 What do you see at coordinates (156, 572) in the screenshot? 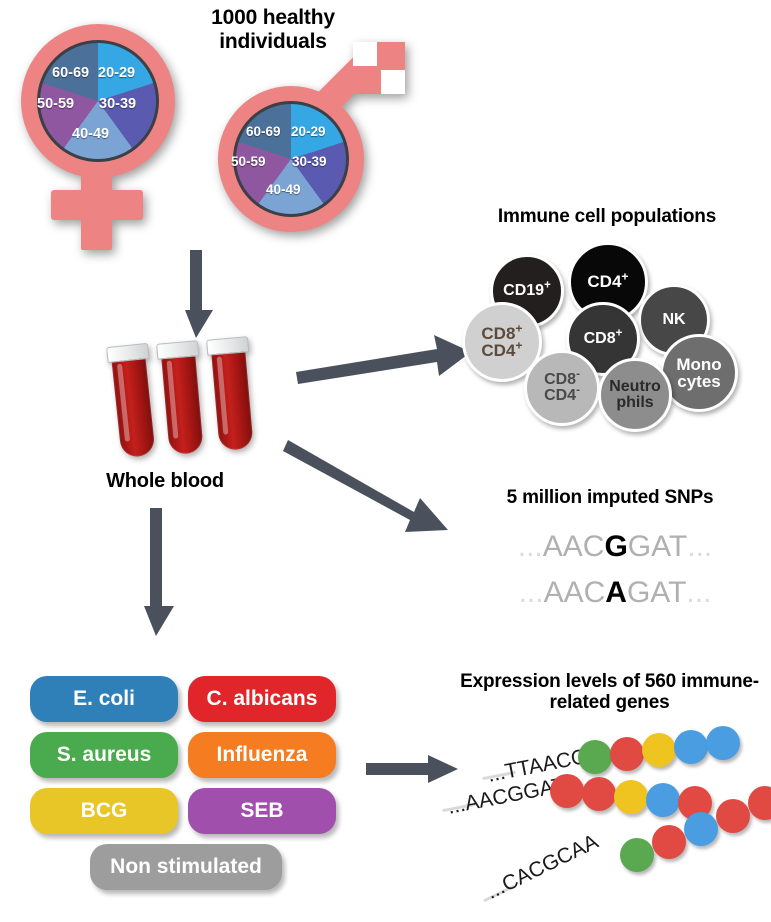
I see `arrow-blood-to-stimuli` at bounding box center [156, 572].